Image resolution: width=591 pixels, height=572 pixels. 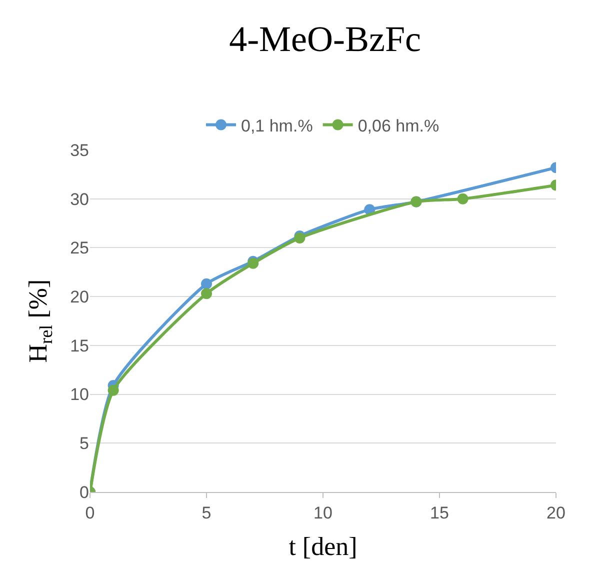 I want to click on y-tick-label: 15, so click(x=79, y=346).